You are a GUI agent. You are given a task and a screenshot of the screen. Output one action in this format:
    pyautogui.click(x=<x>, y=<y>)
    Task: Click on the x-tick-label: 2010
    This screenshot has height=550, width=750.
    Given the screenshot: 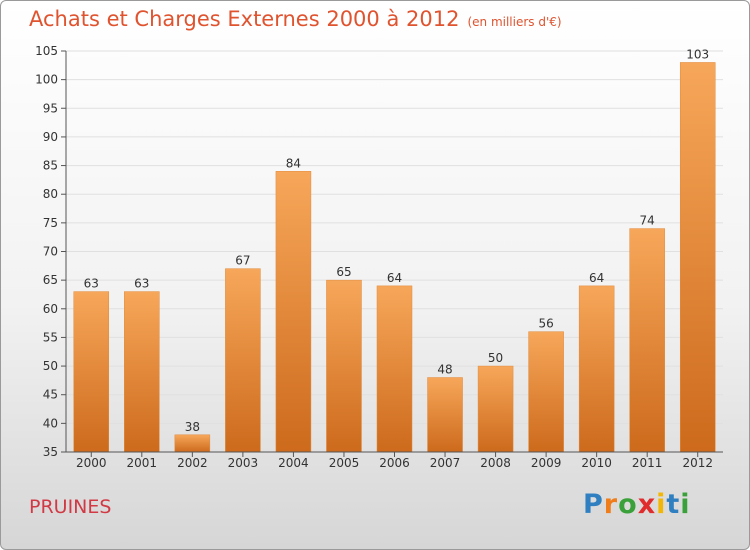 What is the action you would take?
    pyautogui.click(x=596, y=463)
    